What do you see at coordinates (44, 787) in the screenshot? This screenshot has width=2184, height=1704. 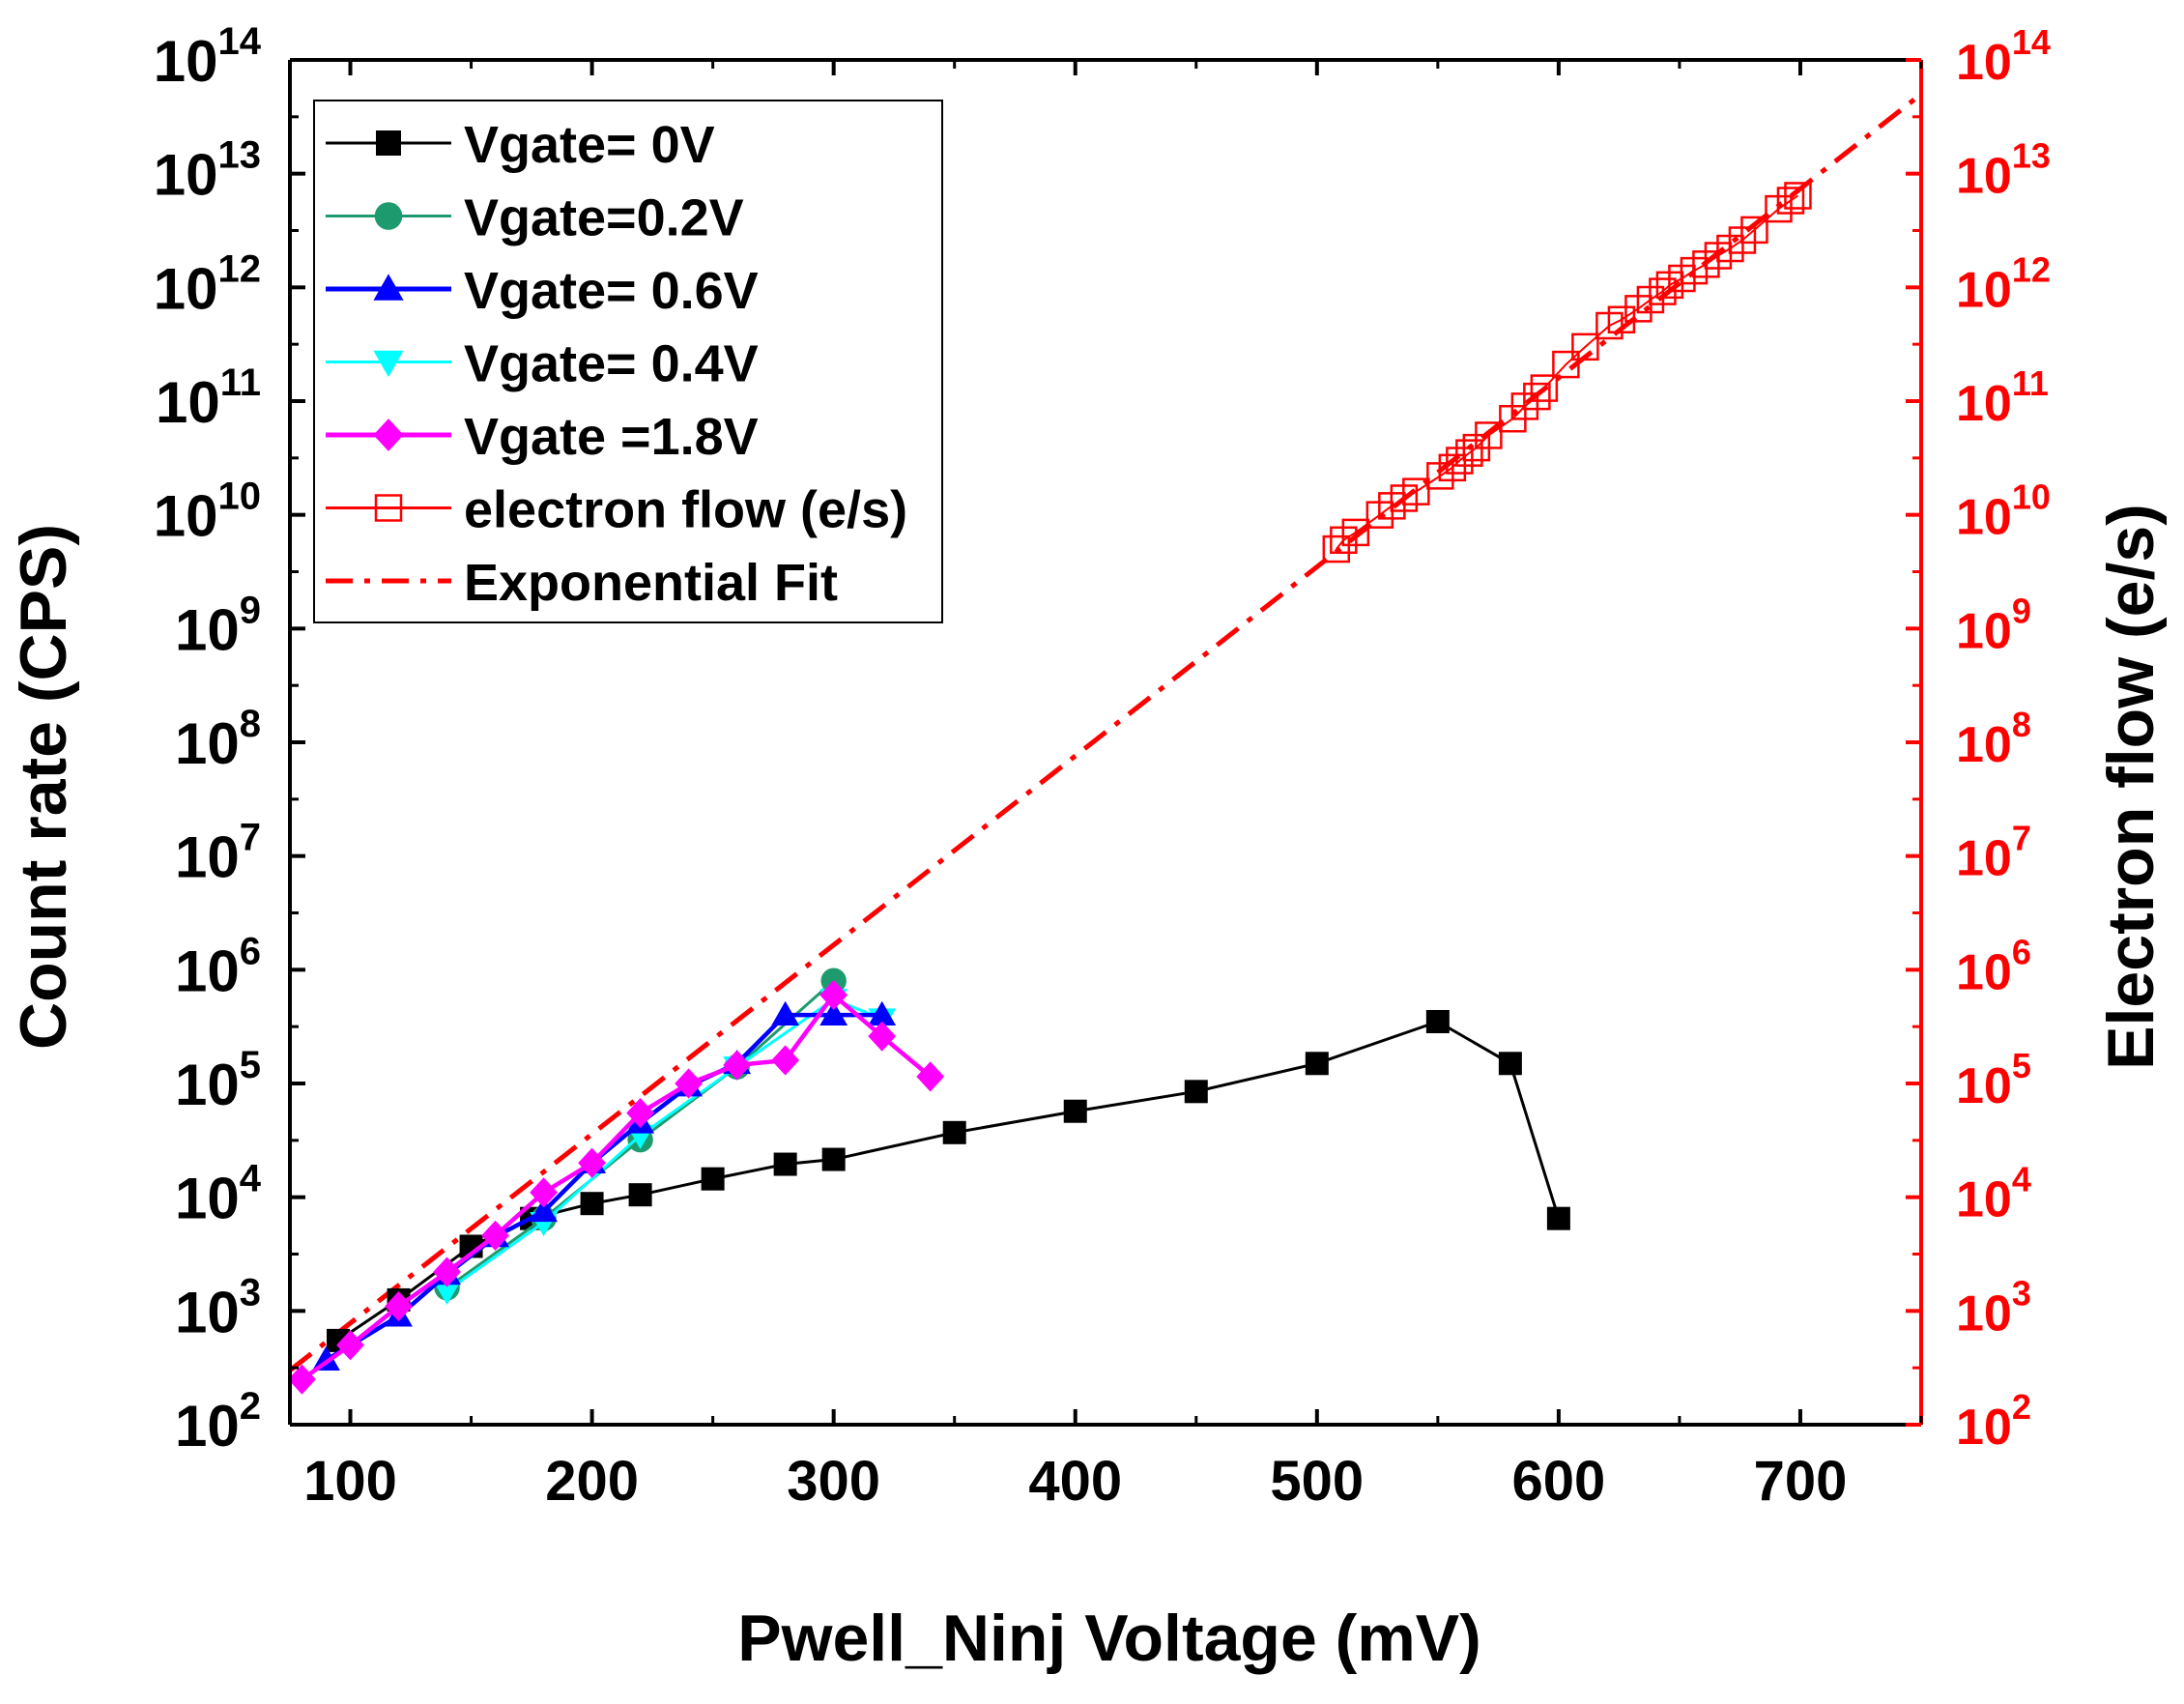 I see `y-axis-left-label: Count rate (CPS)` at bounding box center [44, 787].